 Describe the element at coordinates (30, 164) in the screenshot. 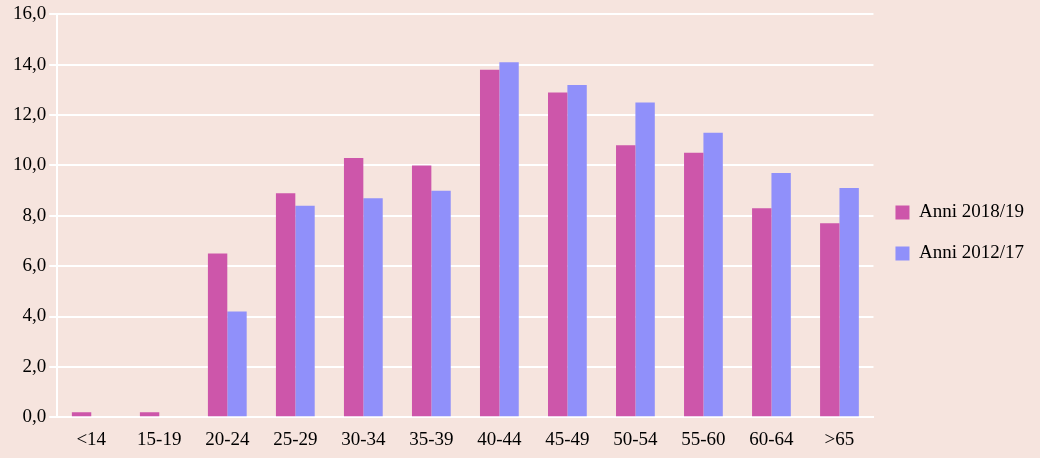

I see `y-tick-label: 10,0` at that location.